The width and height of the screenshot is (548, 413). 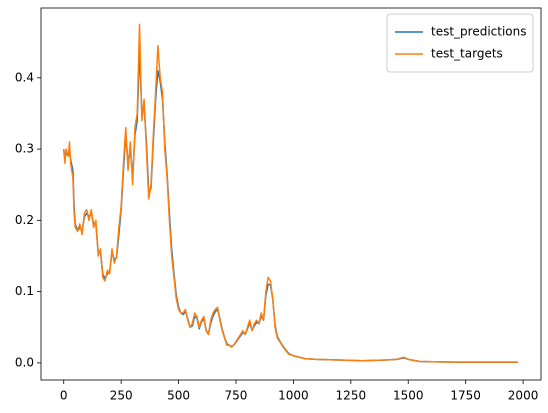 What do you see at coordinates (178, 396) in the screenshot?
I see `x-tick-label: 500` at bounding box center [178, 396].